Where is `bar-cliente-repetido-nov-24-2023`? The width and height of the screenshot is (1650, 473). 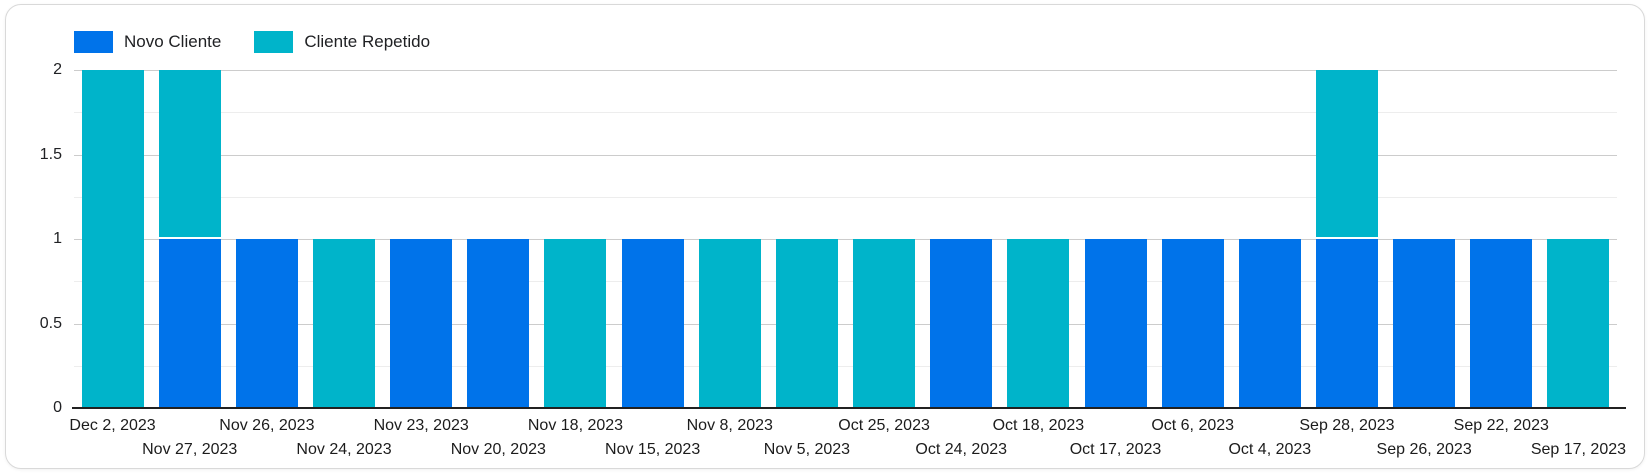
bar-cliente-repetido-nov-24-2023 is located at coordinates (344, 323).